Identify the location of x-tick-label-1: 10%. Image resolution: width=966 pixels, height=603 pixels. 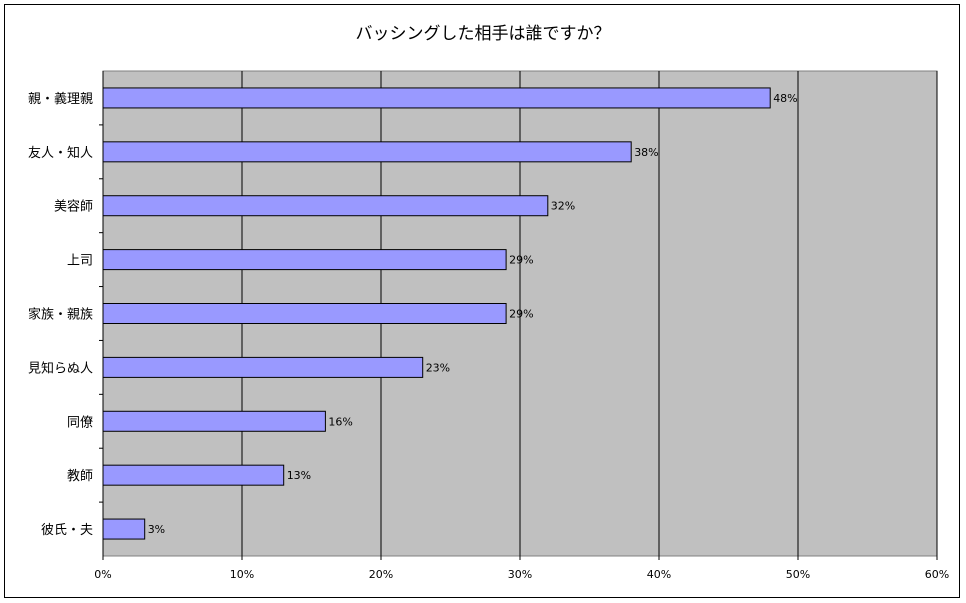
(242, 574).